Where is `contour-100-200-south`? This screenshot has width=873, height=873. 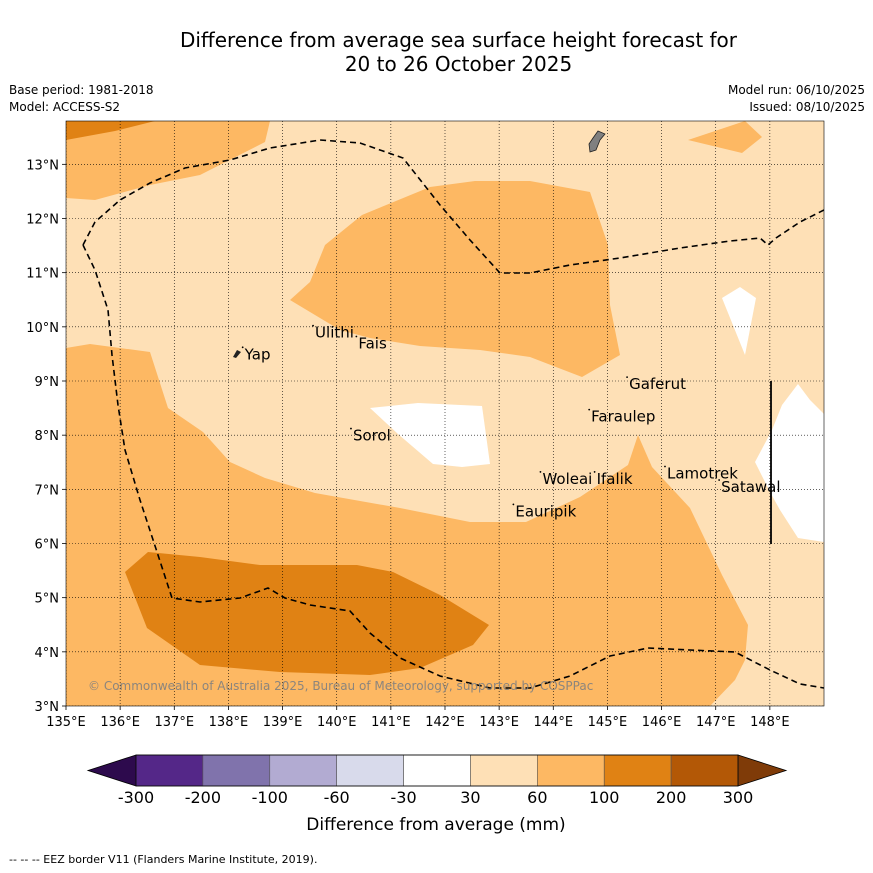 contour-100-200-south is located at coordinates (307, 613).